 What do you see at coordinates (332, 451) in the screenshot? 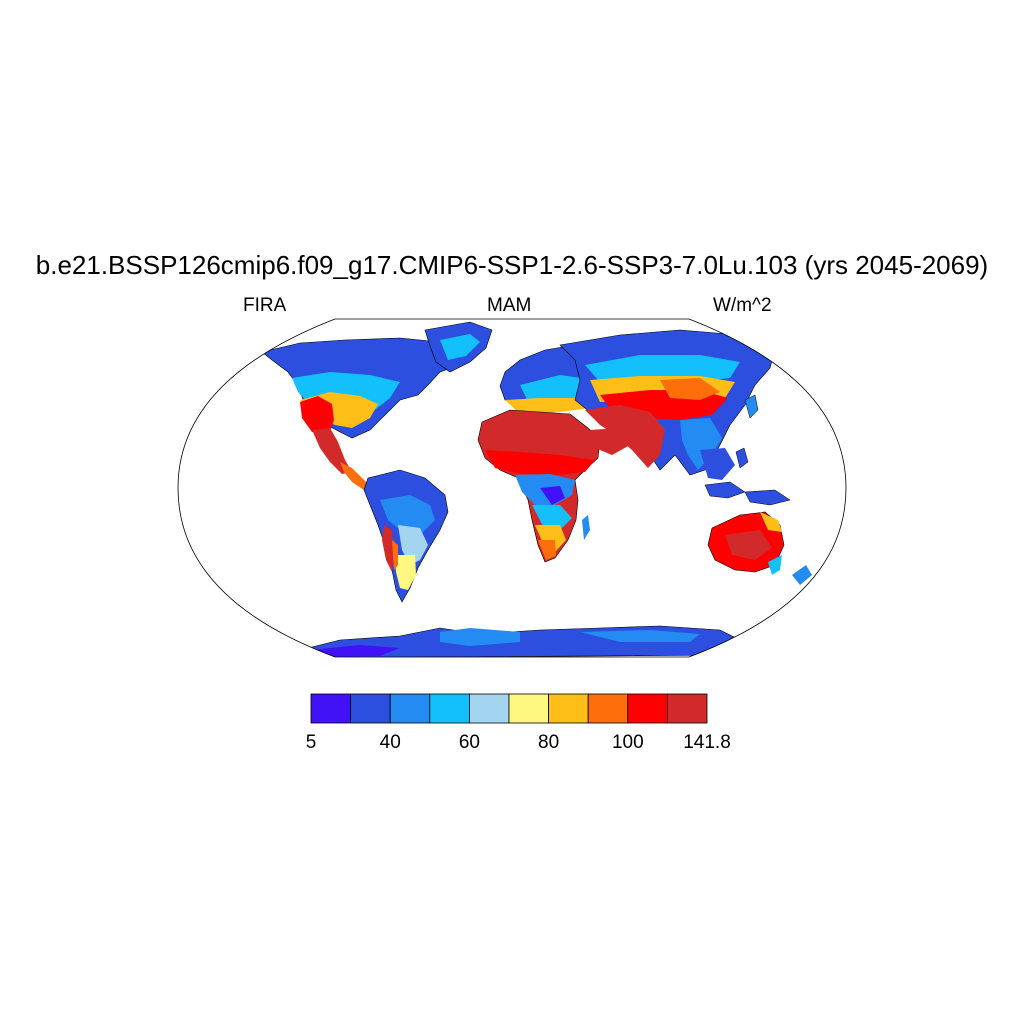
I see `mexico-hot` at bounding box center [332, 451].